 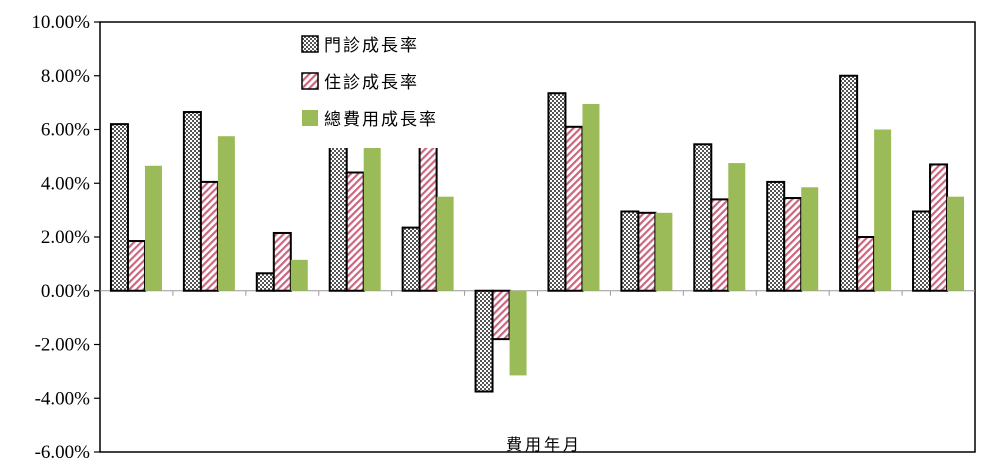 I want to click on legend-swatch-solid, so click(x=310, y=118).